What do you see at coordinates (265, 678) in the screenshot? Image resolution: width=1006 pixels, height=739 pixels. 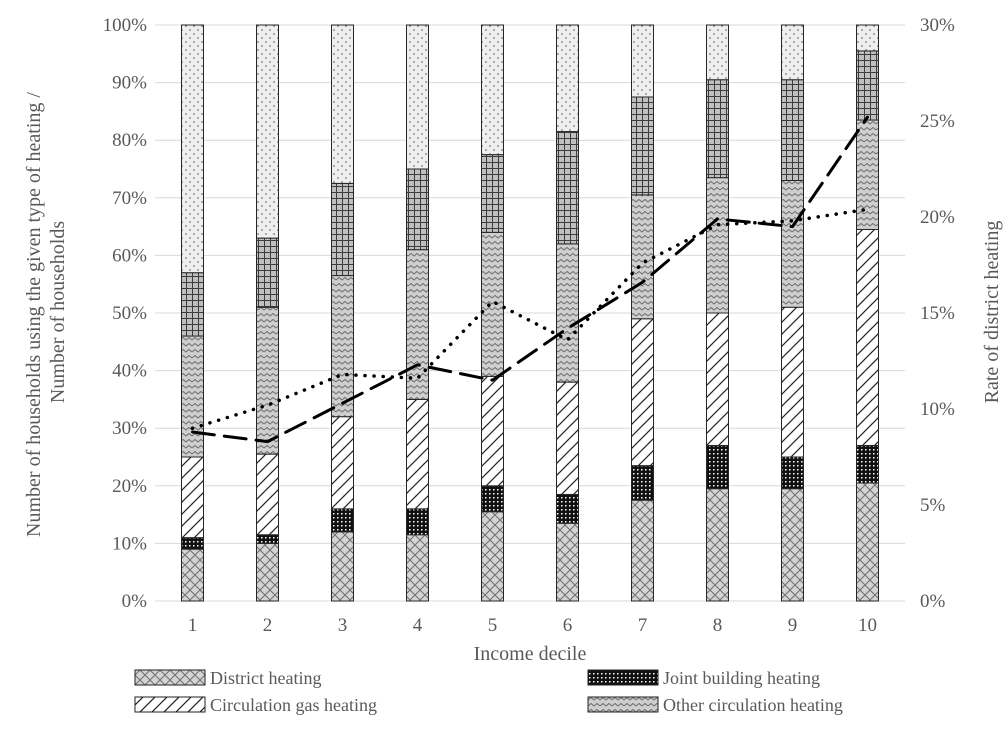 I see `legend-label-district-heating: District heating` at bounding box center [265, 678].